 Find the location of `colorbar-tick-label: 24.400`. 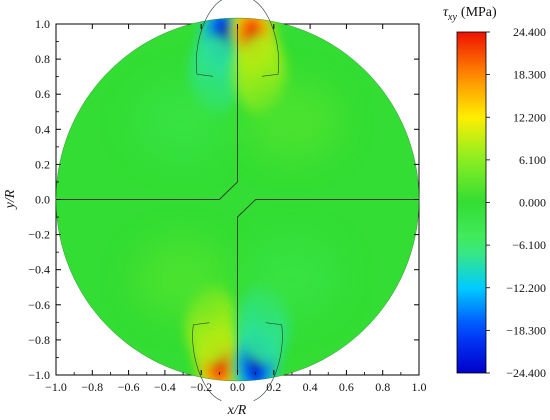

colorbar-tick-label: 24.400 is located at coordinates (529, 32).